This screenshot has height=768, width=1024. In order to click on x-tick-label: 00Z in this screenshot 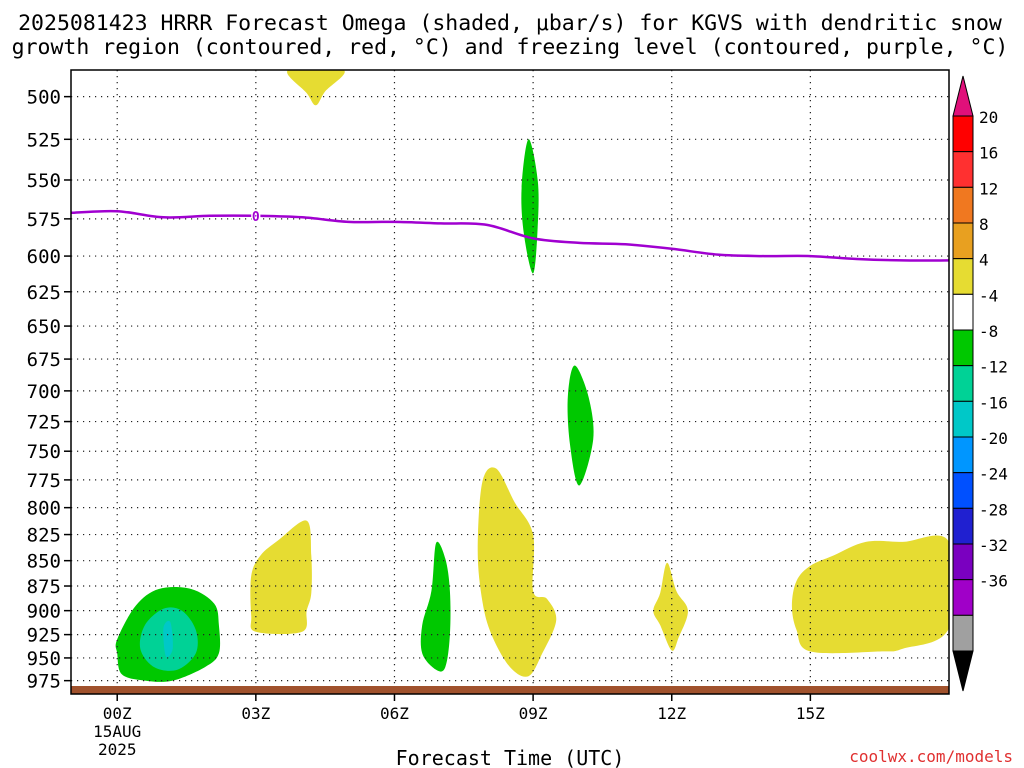, I will do `click(117, 713)`.